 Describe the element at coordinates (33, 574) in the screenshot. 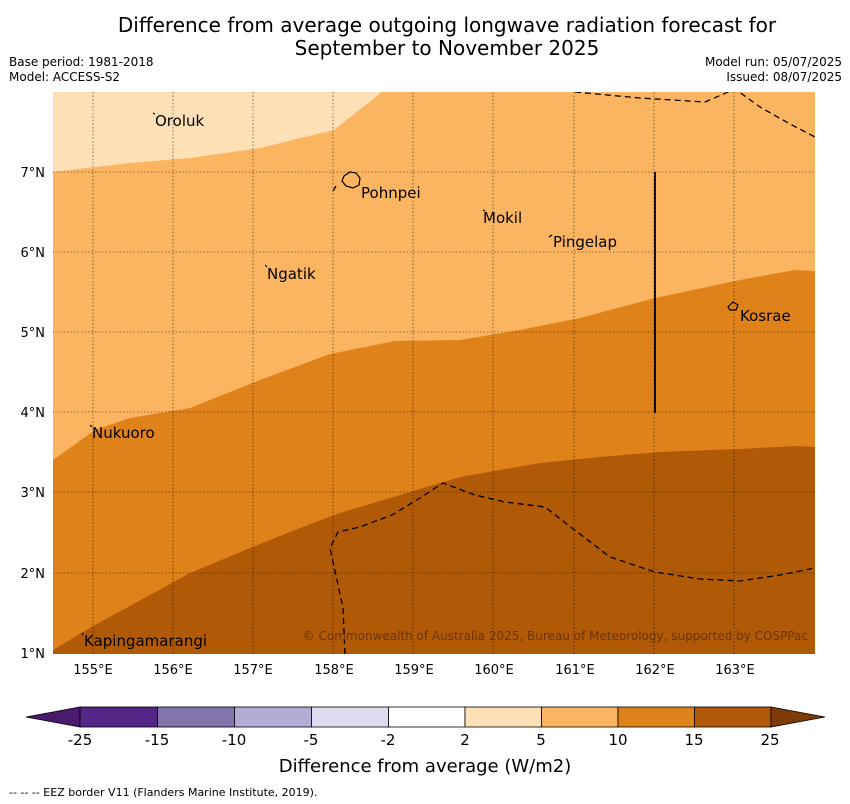

I see `lat-label: 2°N` at that location.